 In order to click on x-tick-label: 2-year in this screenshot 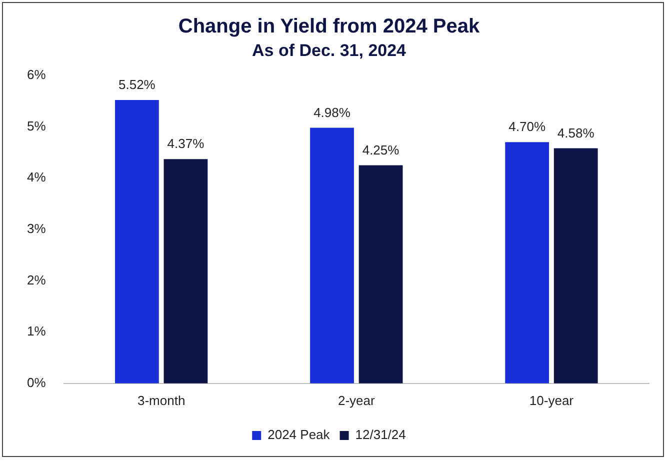, I will do `click(357, 400)`.